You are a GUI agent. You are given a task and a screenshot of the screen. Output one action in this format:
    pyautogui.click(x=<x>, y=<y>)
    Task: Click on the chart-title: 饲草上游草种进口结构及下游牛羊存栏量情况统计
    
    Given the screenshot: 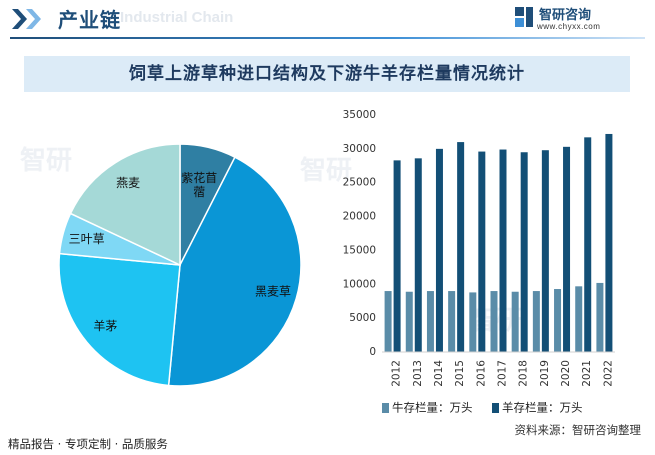 What is the action you would take?
    pyautogui.click(x=327, y=74)
    